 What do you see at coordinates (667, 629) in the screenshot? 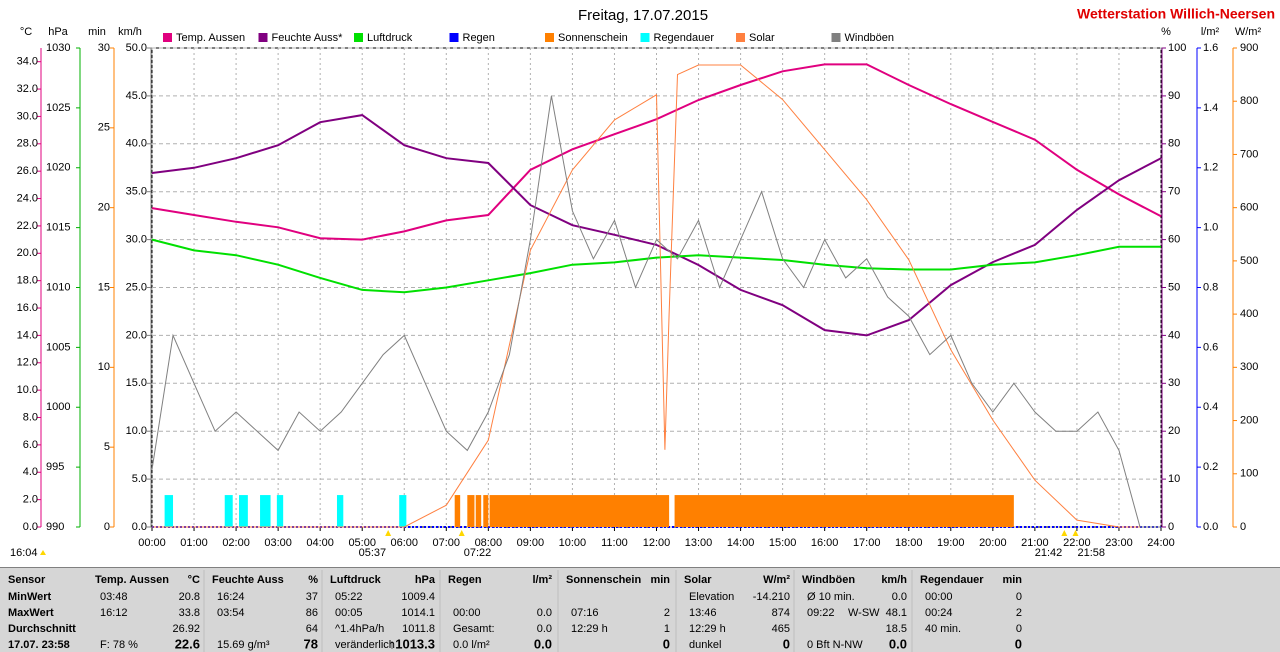
I see `cell-value: 1` at bounding box center [667, 629].